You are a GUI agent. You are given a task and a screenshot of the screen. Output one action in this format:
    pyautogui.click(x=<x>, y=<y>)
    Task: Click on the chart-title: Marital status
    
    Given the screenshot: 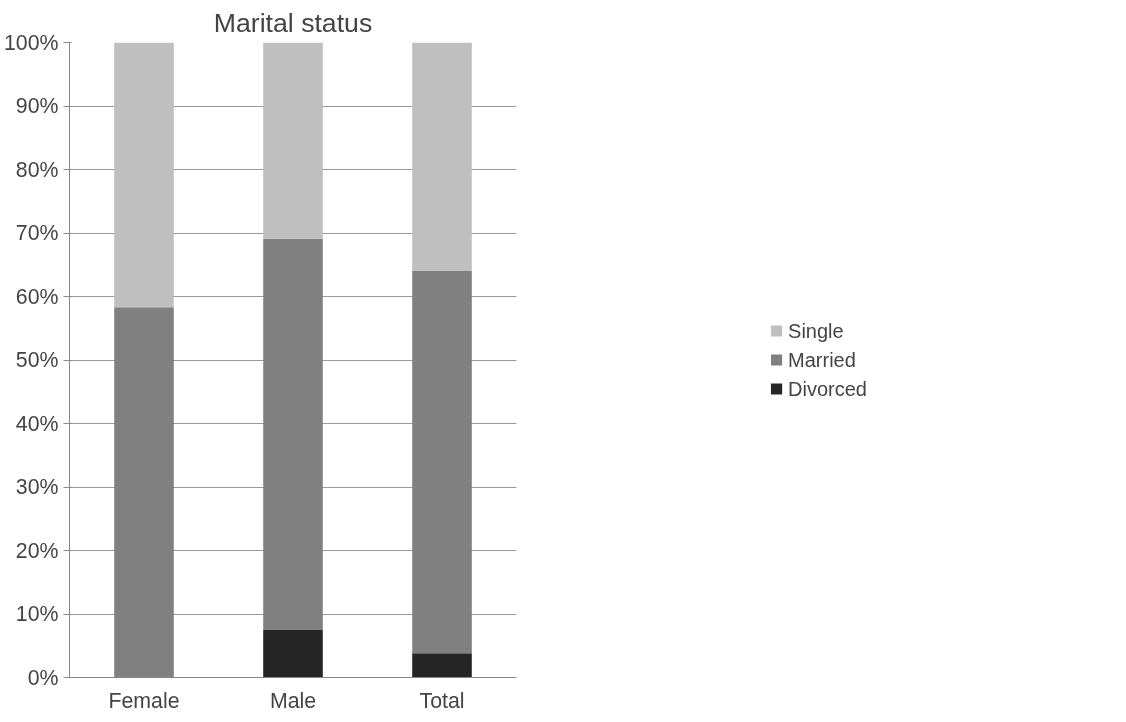 What is the action you would take?
    pyautogui.click(x=293, y=22)
    